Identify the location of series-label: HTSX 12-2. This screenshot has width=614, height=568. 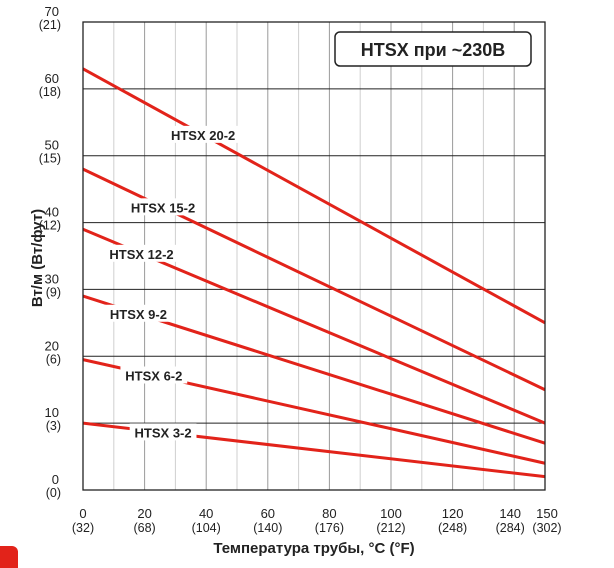
(141, 253).